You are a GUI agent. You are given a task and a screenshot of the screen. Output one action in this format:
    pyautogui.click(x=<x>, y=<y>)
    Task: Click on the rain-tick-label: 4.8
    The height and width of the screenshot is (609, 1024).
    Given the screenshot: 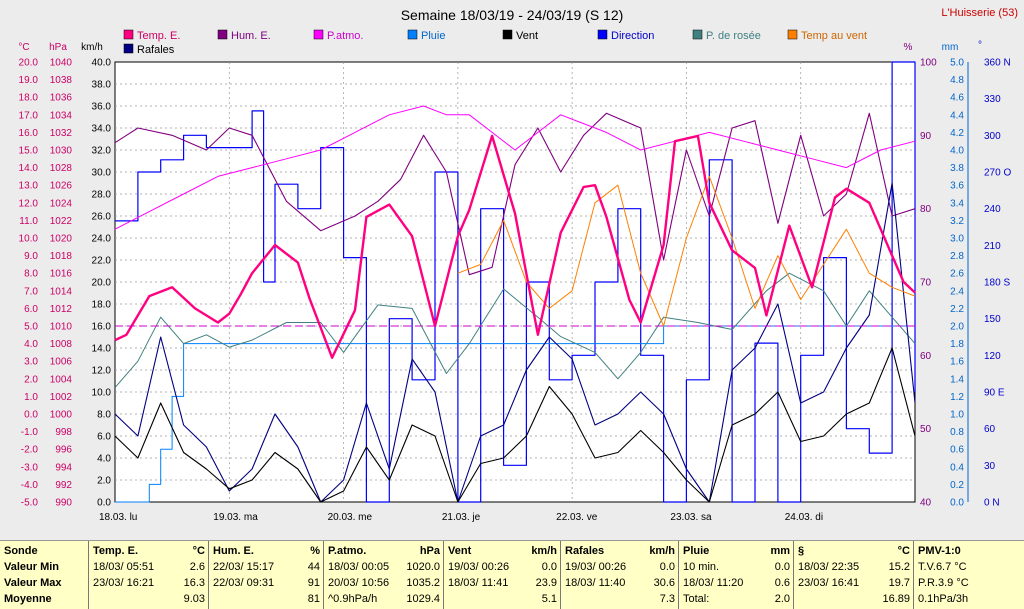 What is the action you would take?
    pyautogui.click(x=957, y=80)
    